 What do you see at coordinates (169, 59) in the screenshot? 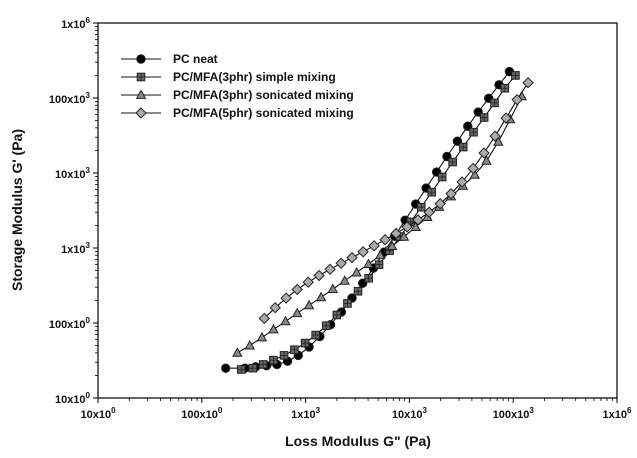
I see `legend-item: PC neat` at bounding box center [169, 59].